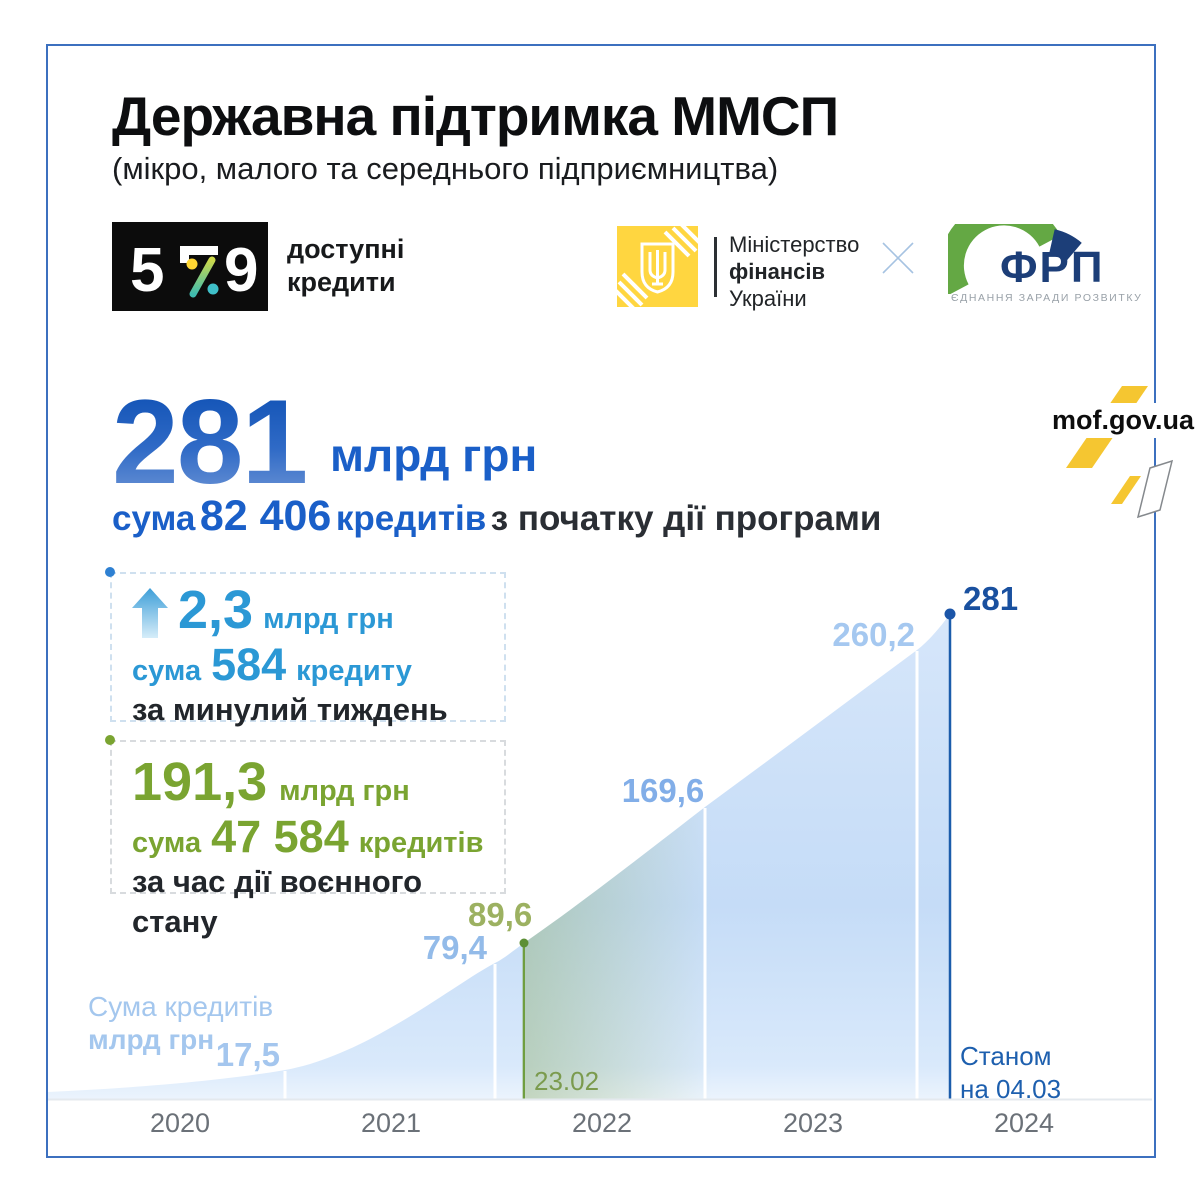 The image size is (1200, 1200). I want to click on wartime-count: 47 584, so click(280, 836).